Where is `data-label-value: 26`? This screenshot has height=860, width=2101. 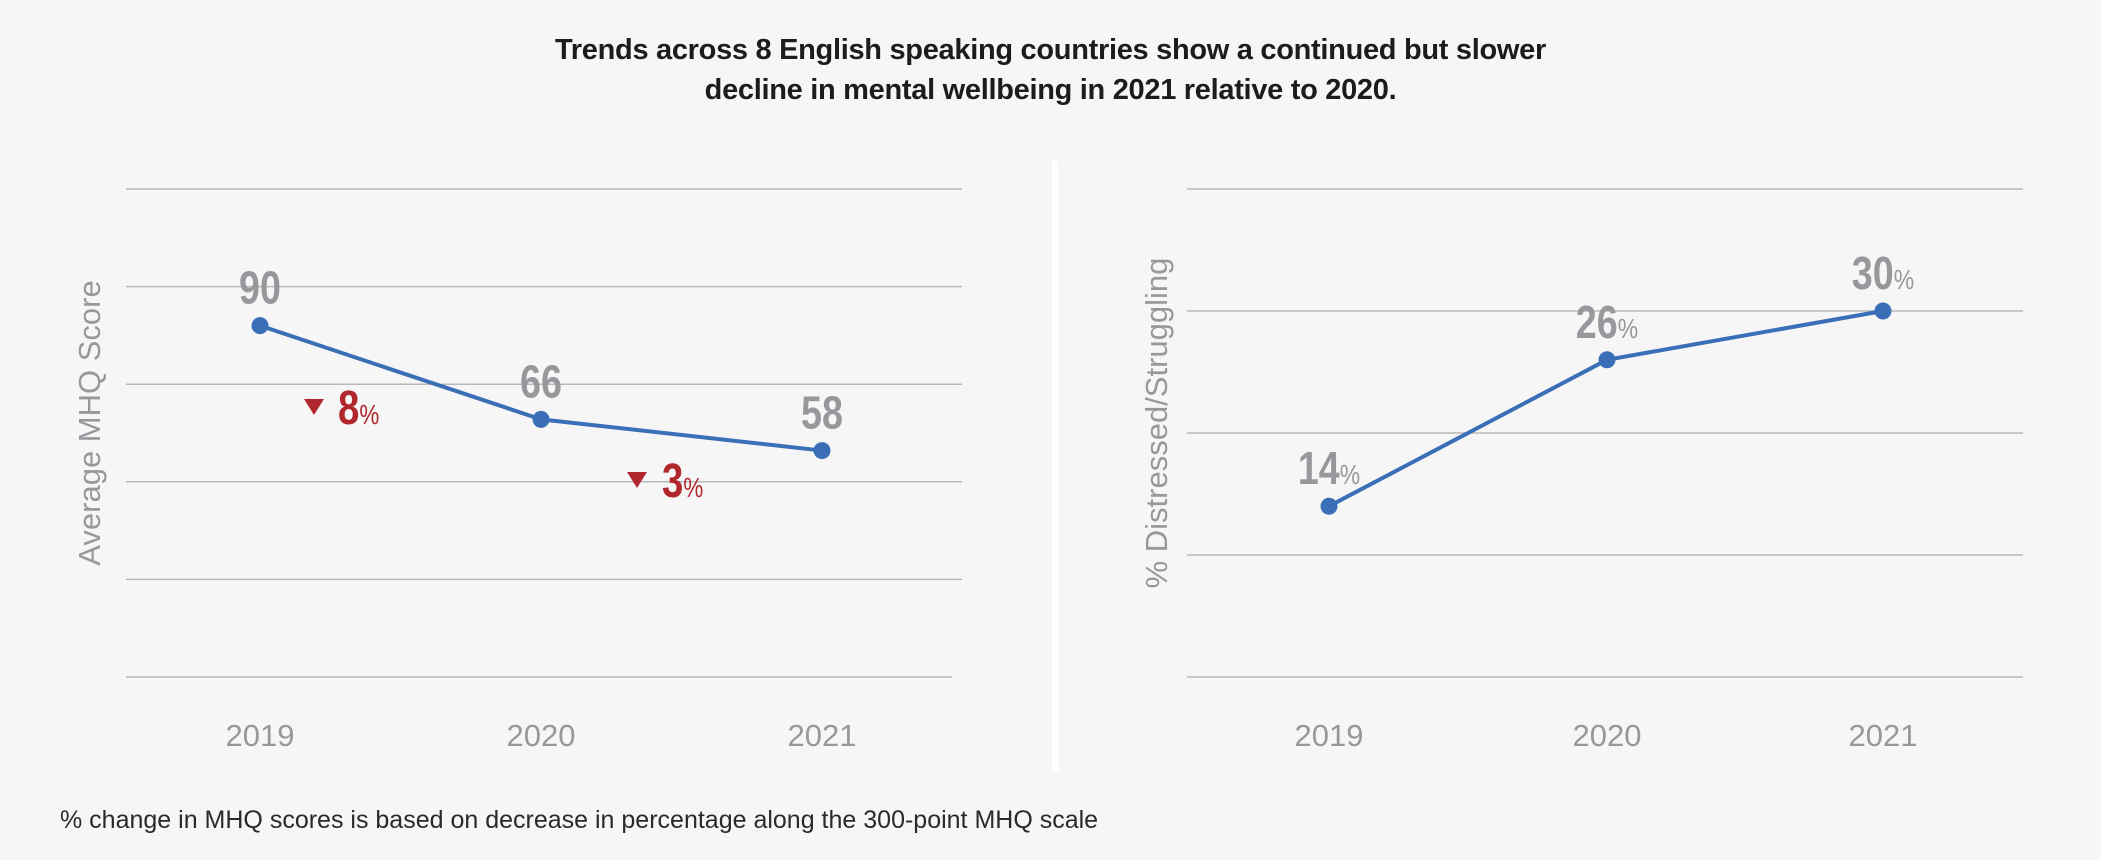
data-label-value: 26 is located at coordinates (1597, 321).